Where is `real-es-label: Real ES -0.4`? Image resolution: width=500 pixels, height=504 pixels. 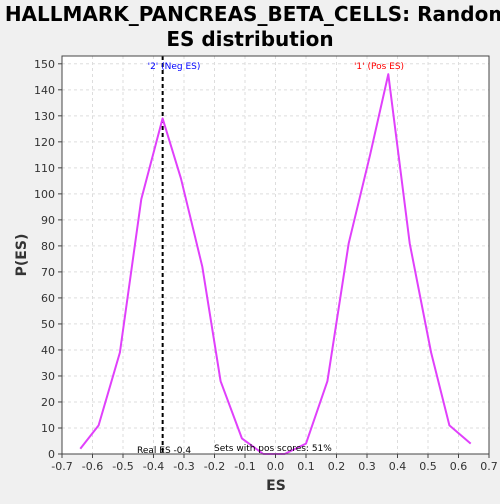
real-es-label: Real ES -0.4 is located at coordinates (164, 451).